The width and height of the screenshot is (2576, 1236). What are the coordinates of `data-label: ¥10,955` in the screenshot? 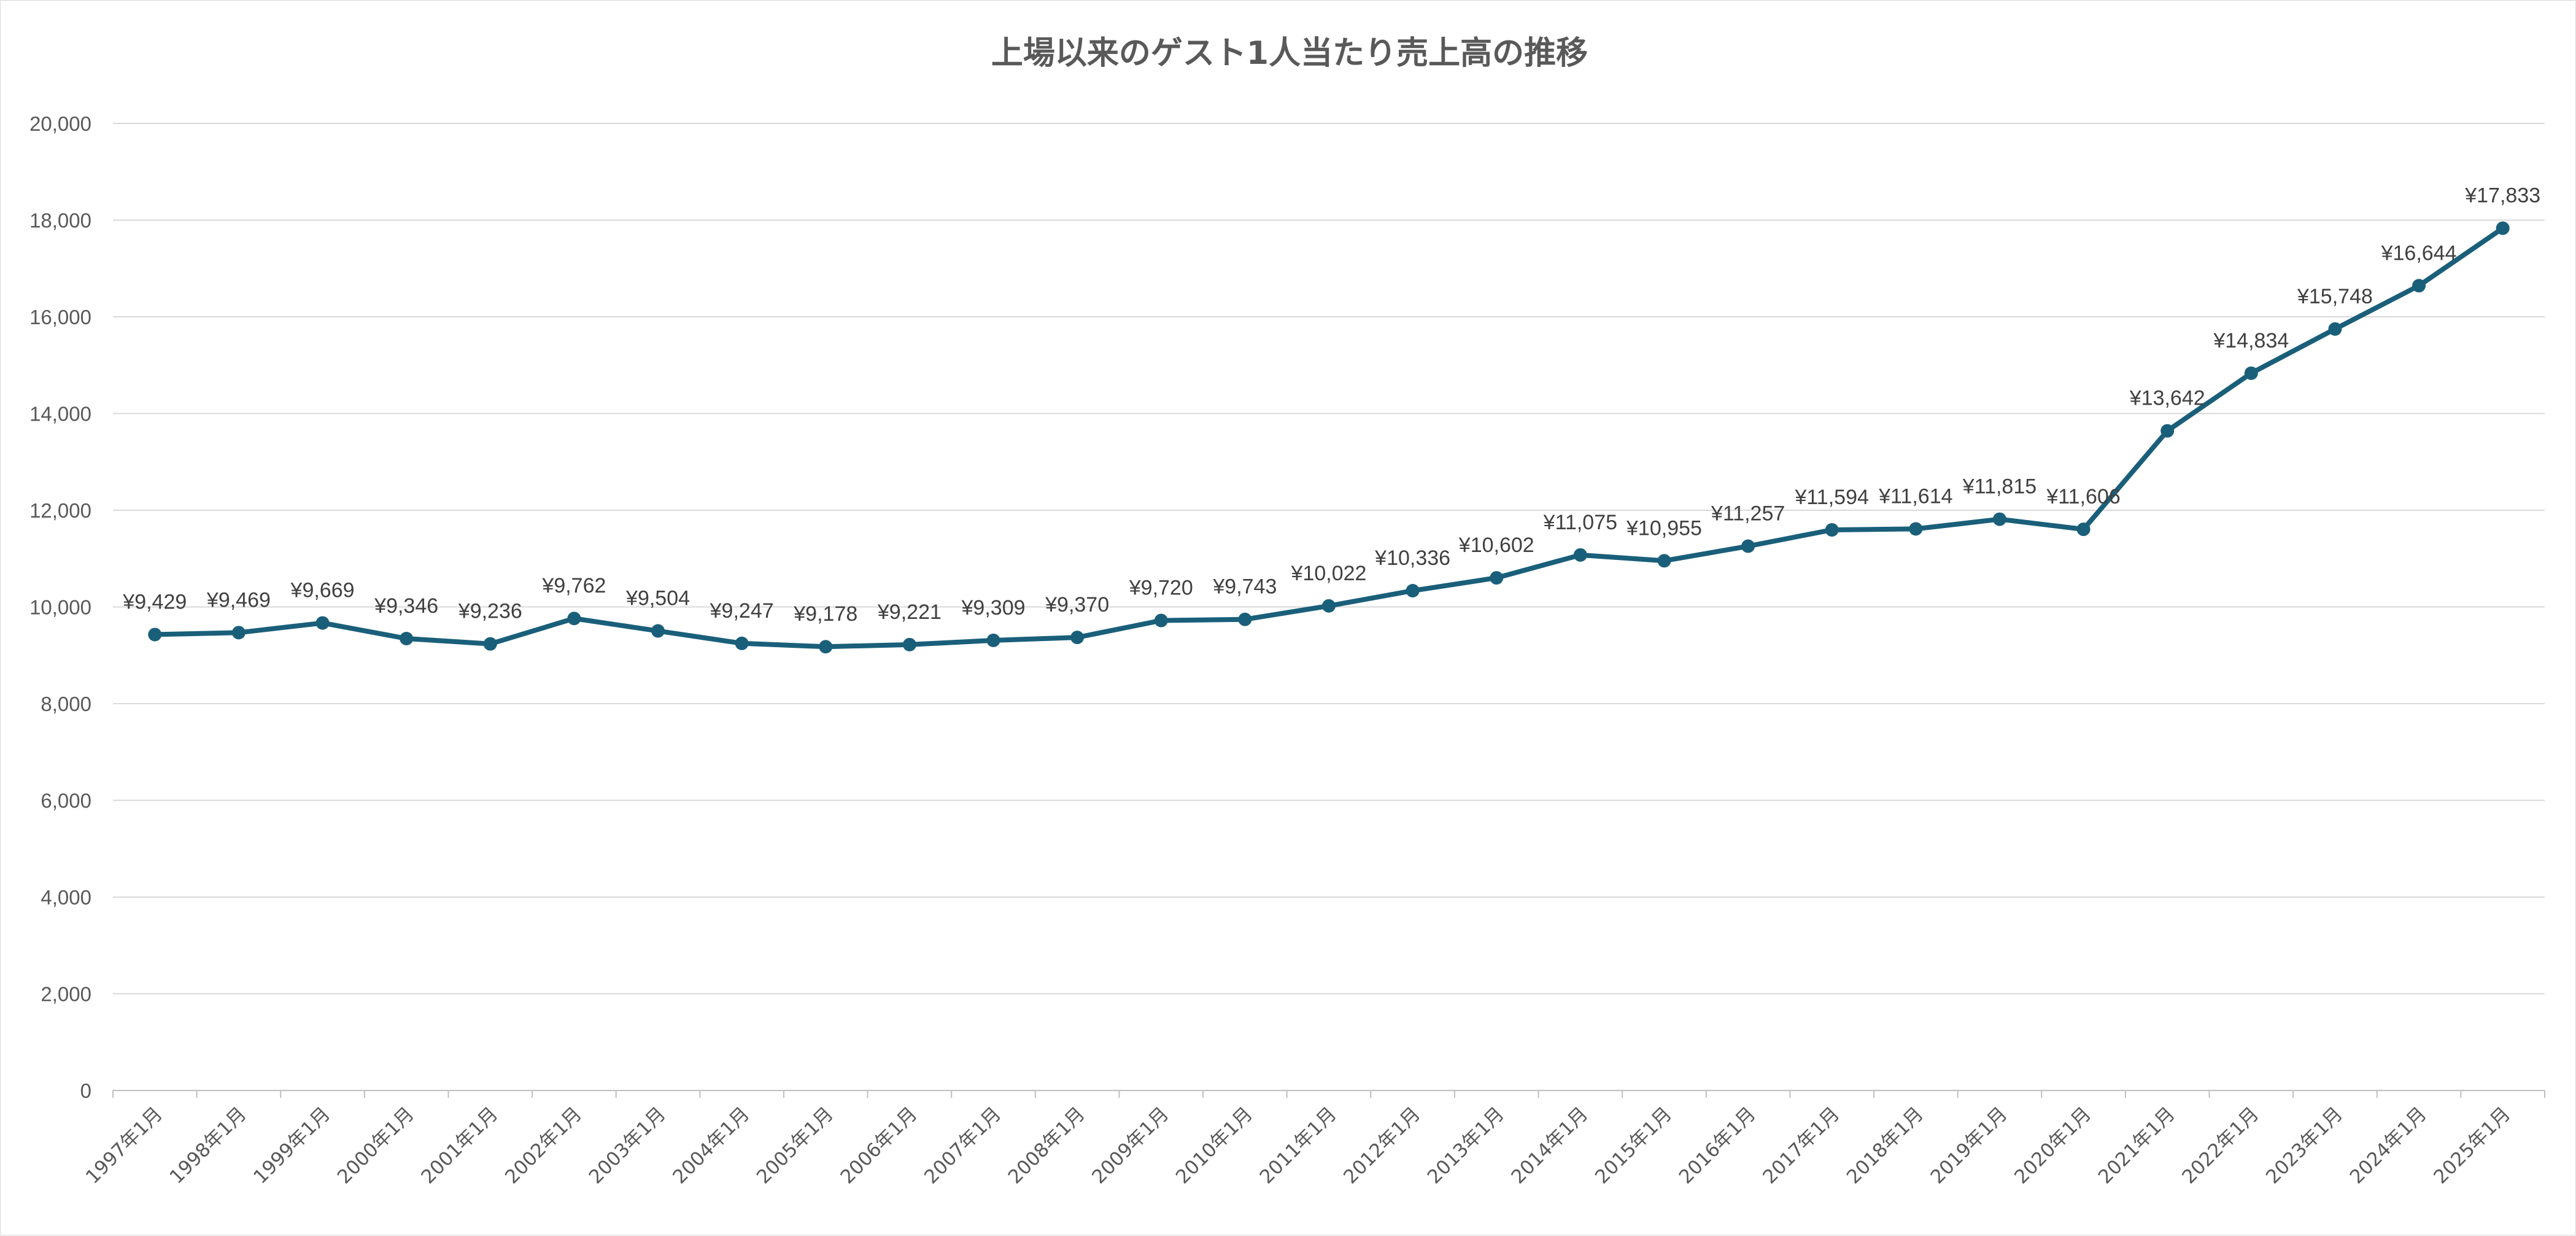 It's located at (1664, 528).